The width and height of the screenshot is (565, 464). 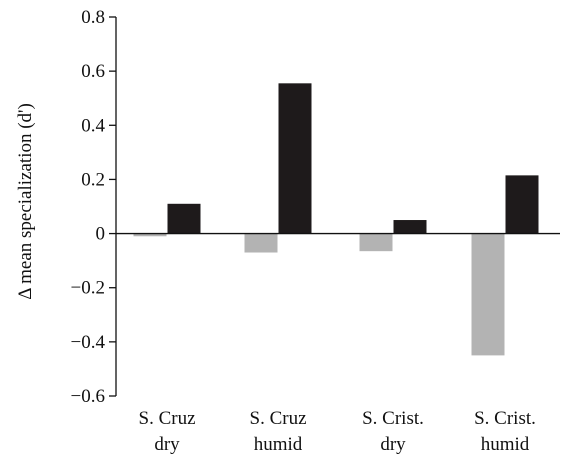 What do you see at coordinates (88, 342) in the screenshot?
I see `y-tick-label: −0.4` at bounding box center [88, 342].